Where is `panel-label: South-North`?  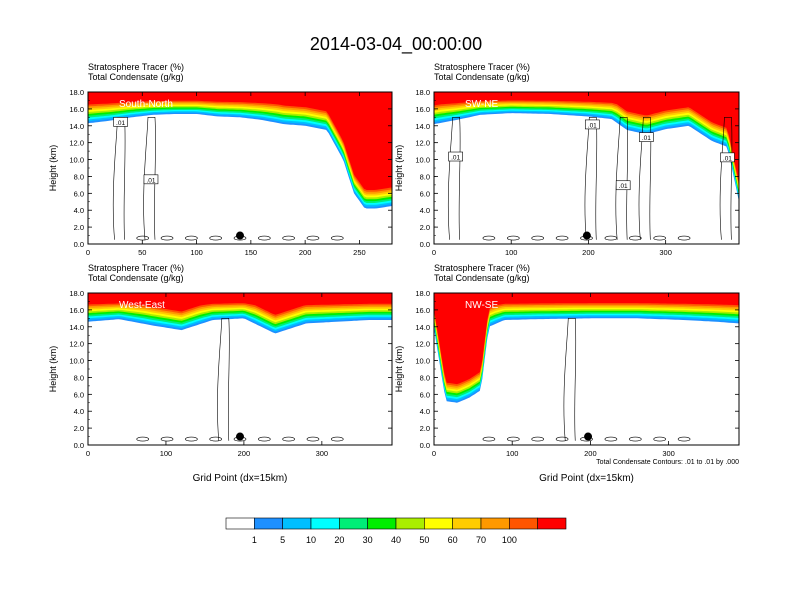
panel-label: South-North is located at coordinates (146, 104).